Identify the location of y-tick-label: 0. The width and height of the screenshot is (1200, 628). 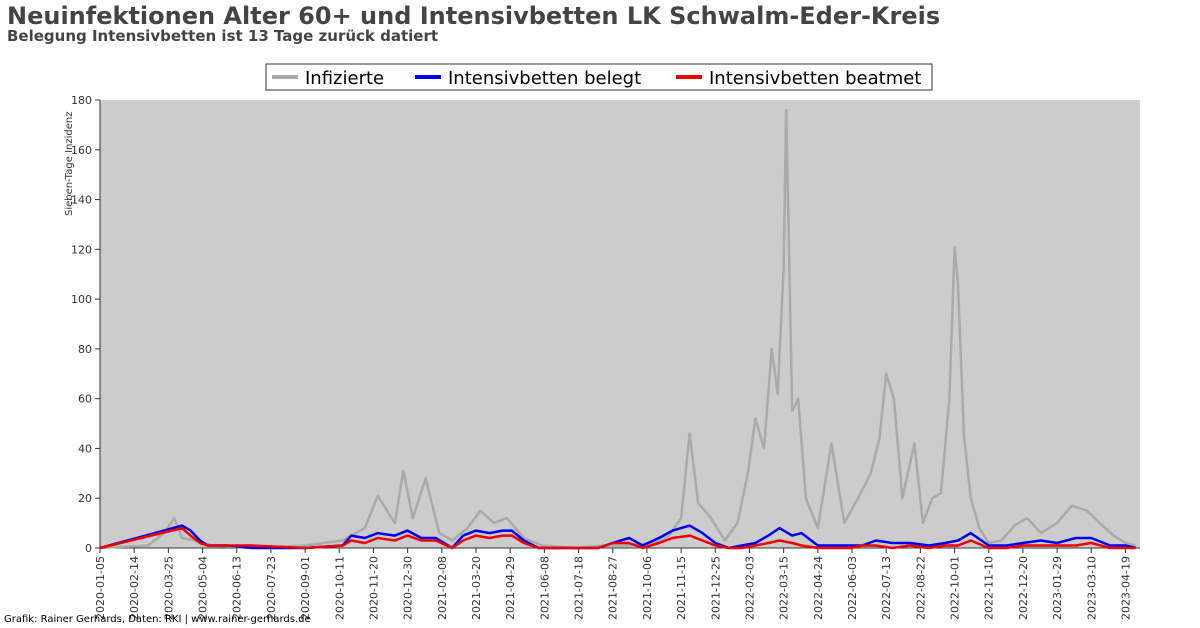
(88, 548).